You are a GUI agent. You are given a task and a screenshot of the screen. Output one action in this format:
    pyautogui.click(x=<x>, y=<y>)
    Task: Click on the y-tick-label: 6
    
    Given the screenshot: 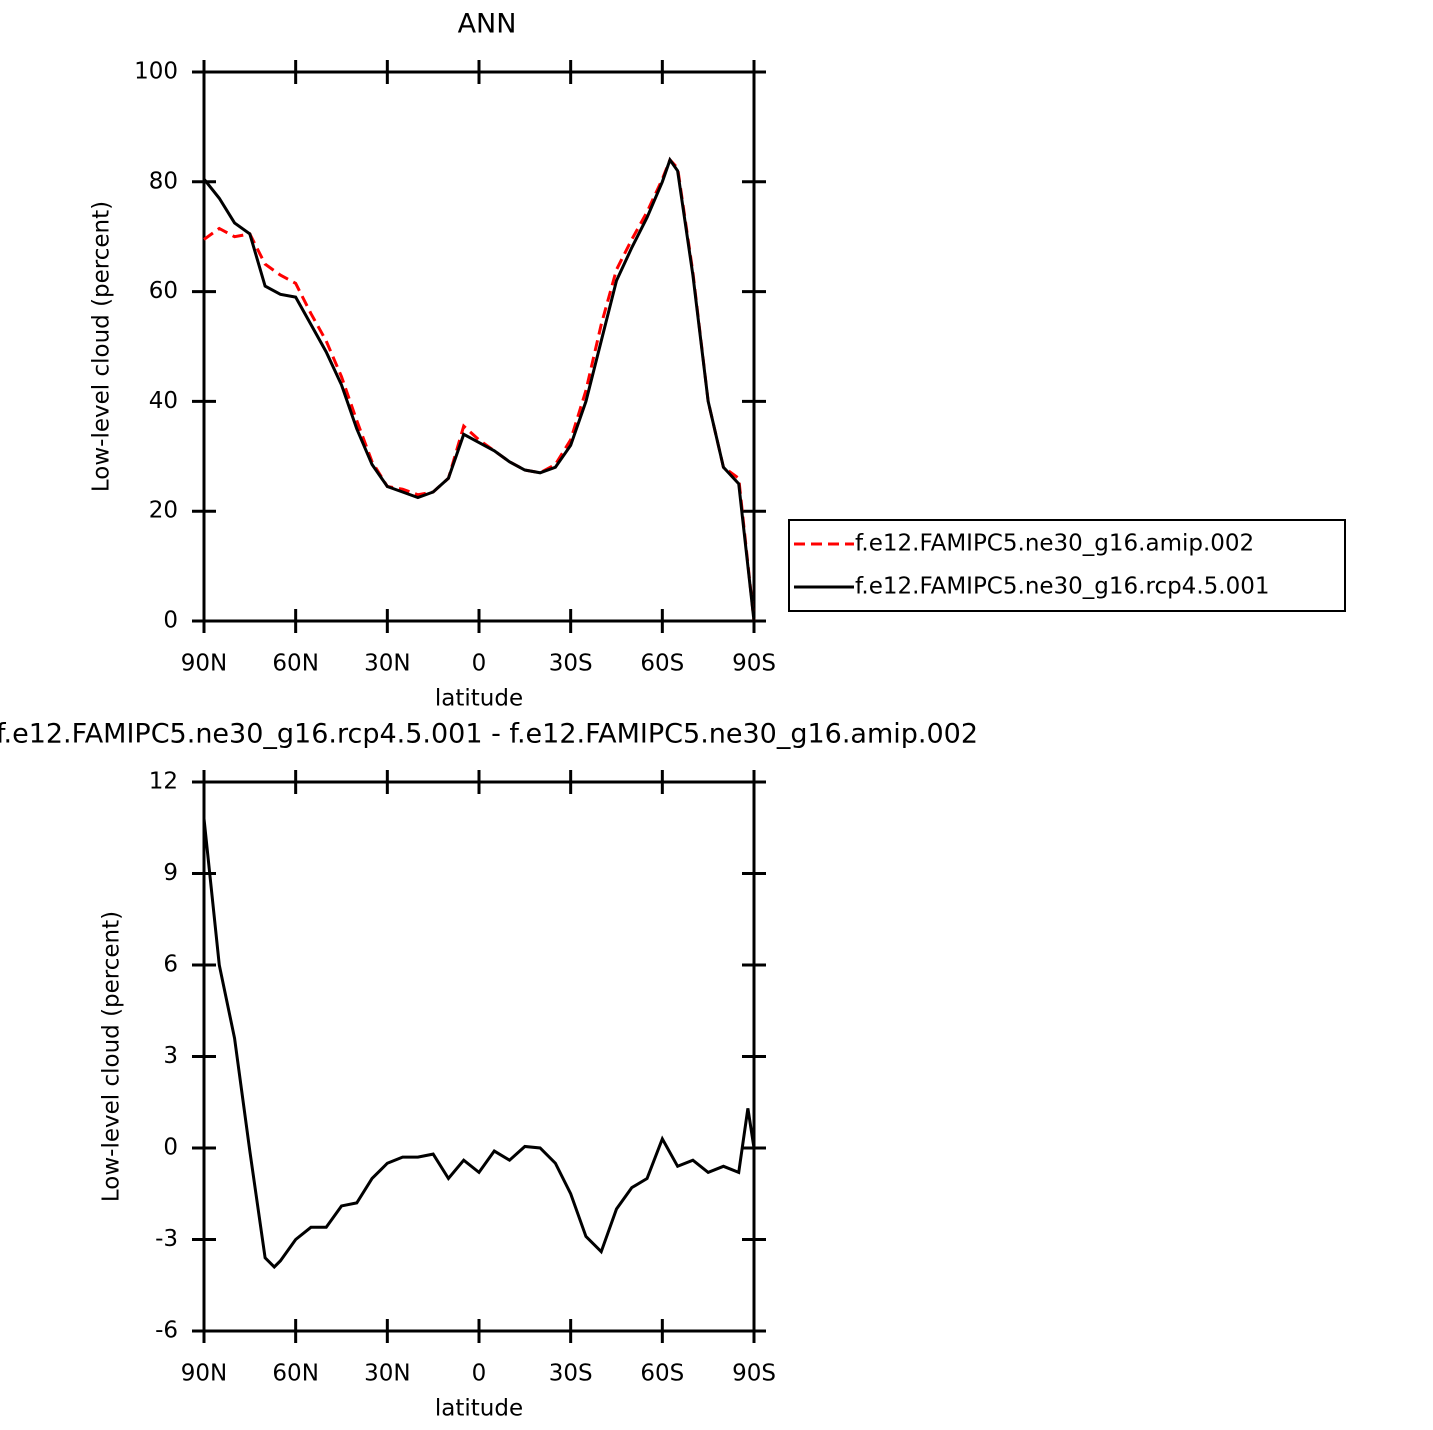 What is the action you would take?
    pyautogui.click(x=170, y=965)
    